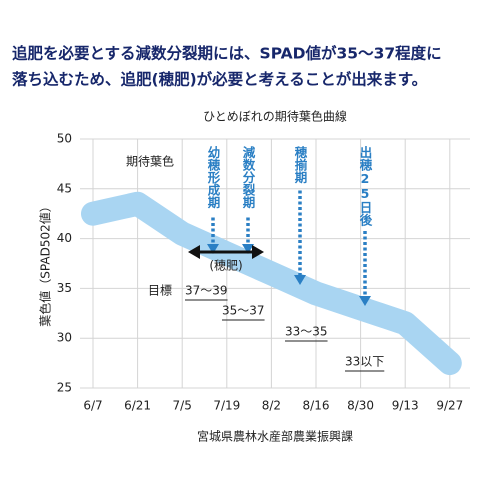 The image size is (482, 482). Describe the element at coordinates (306, 332) in the screenshot. I see `target-range: 33〜35` at that location.